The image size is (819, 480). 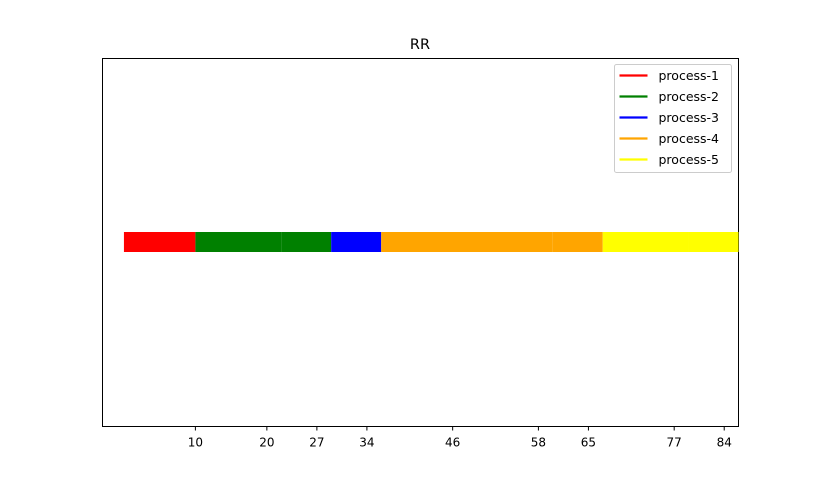 I want to click on legend-label-process-4: process-4, so click(x=689, y=138).